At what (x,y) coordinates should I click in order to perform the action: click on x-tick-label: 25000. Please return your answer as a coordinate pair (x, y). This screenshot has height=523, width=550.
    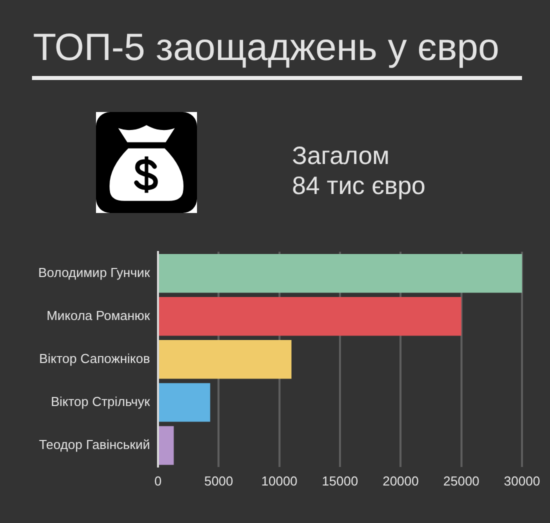
    Looking at the image, I should click on (461, 480).